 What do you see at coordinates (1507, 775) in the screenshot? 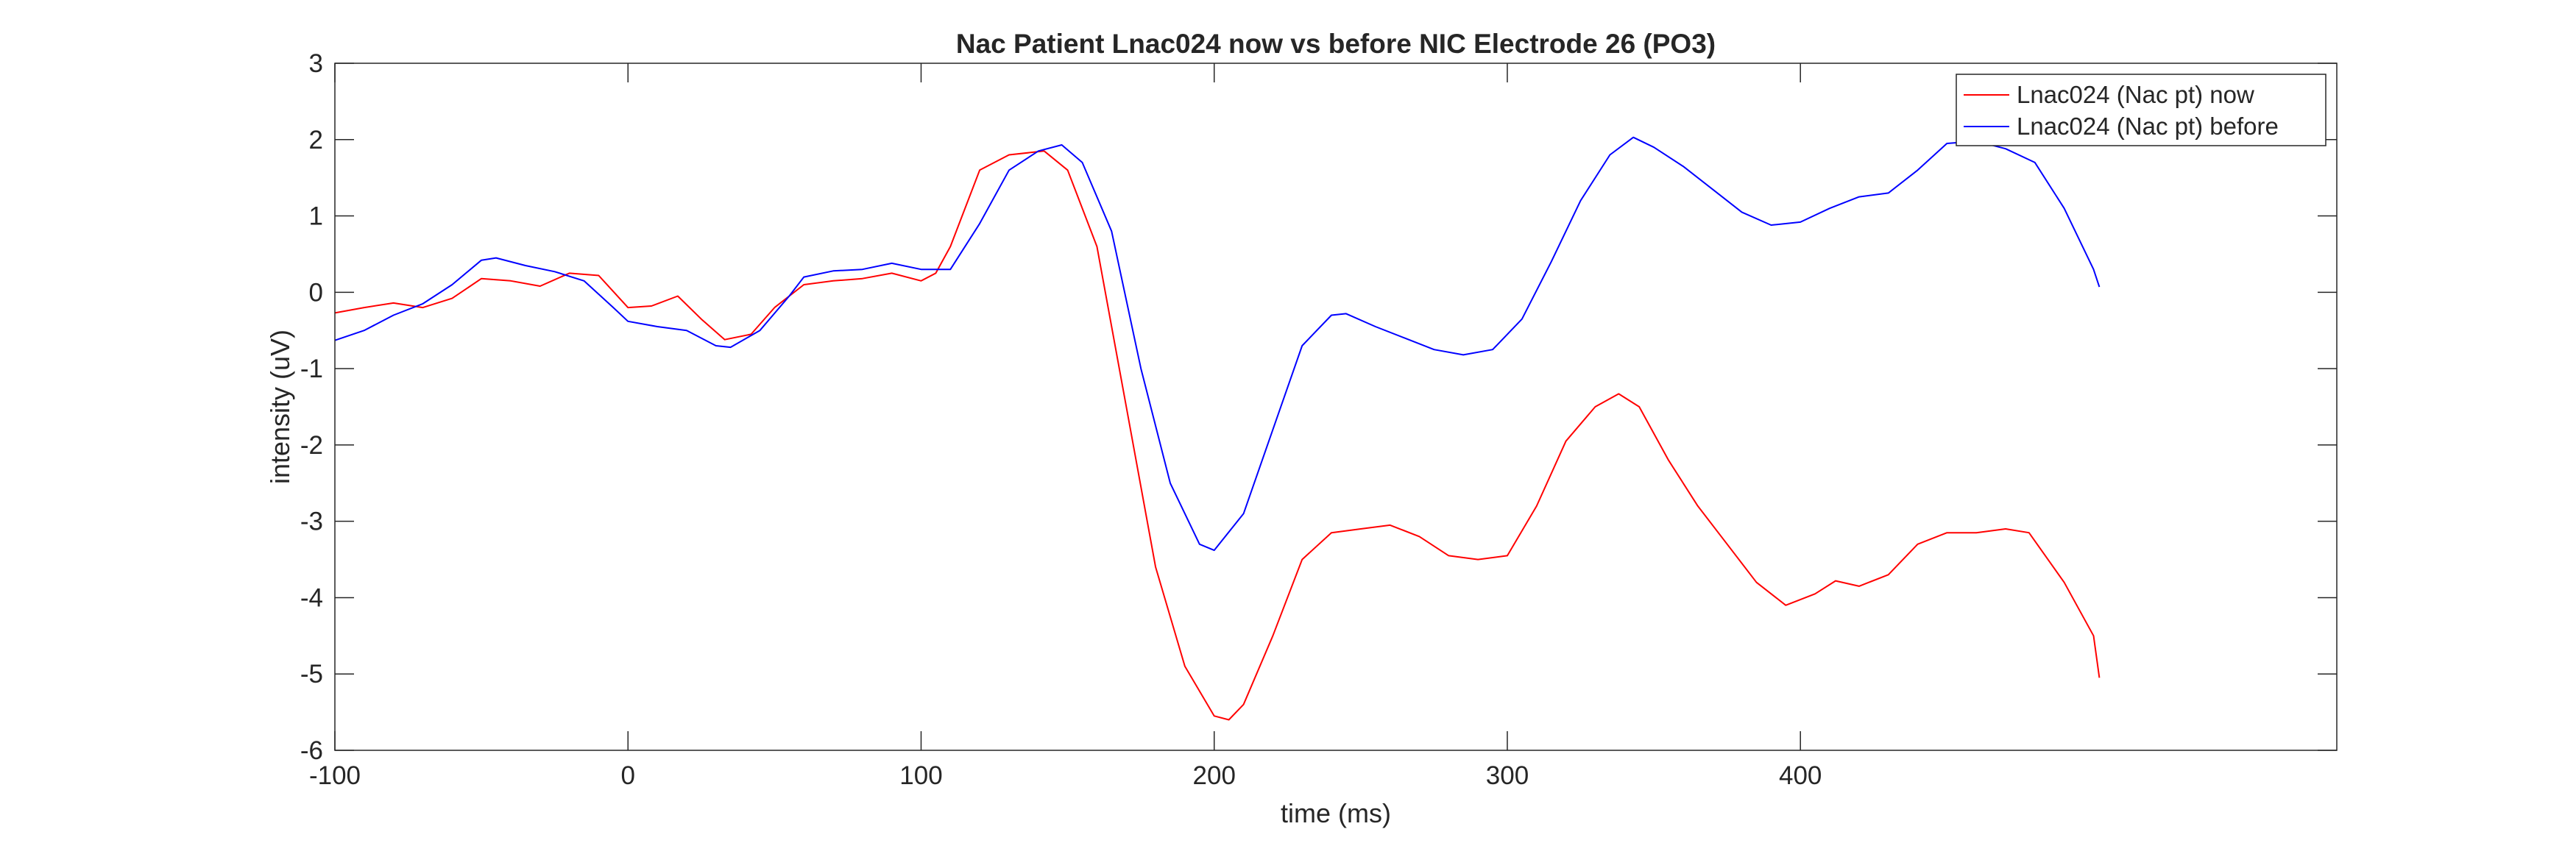
I see `x-tick-label: 300` at bounding box center [1507, 775].